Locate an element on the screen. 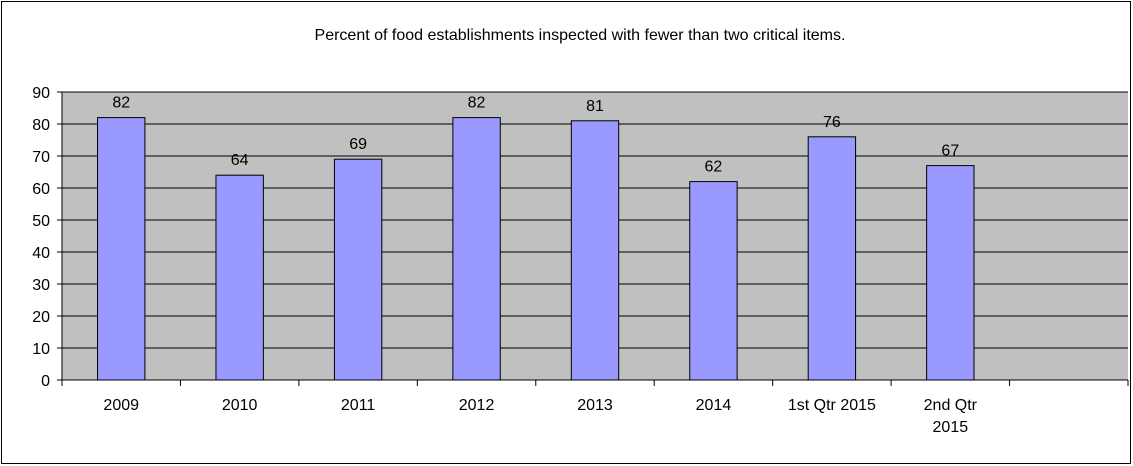  x-tick-label: 2011 is located at coordinates (358, 405).